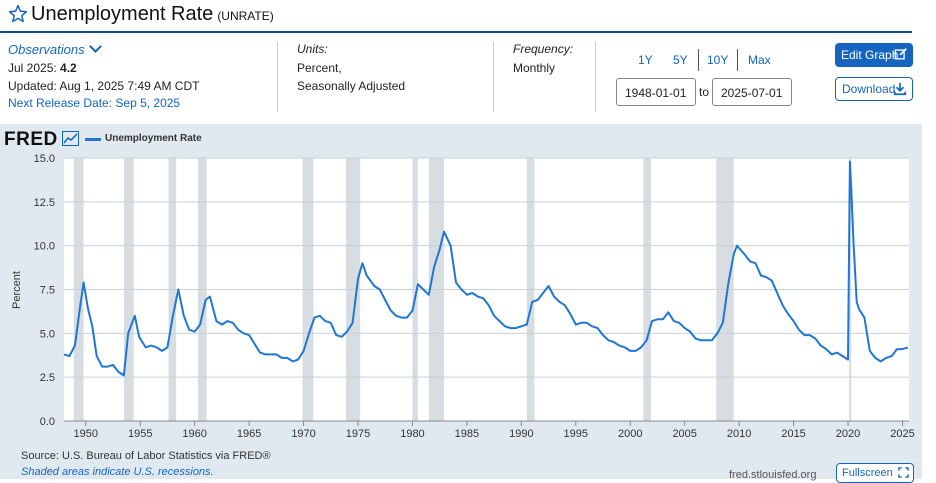 Image resolution: width=936 pixels, height=483 pixels. Describe the element at coordinates (44, 159) in the screenshot. I see `y-tick-label: 15.0` at that location.